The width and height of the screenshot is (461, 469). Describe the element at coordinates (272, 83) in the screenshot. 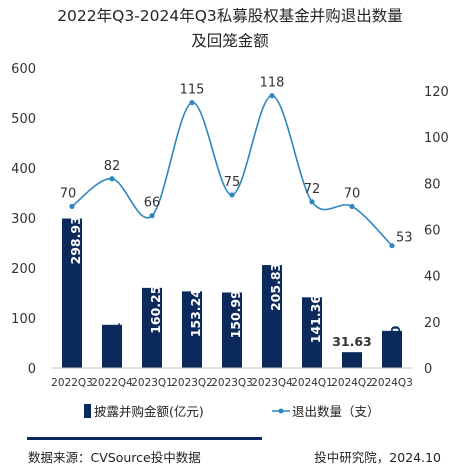

I see `line-value-label: 118` at that location.